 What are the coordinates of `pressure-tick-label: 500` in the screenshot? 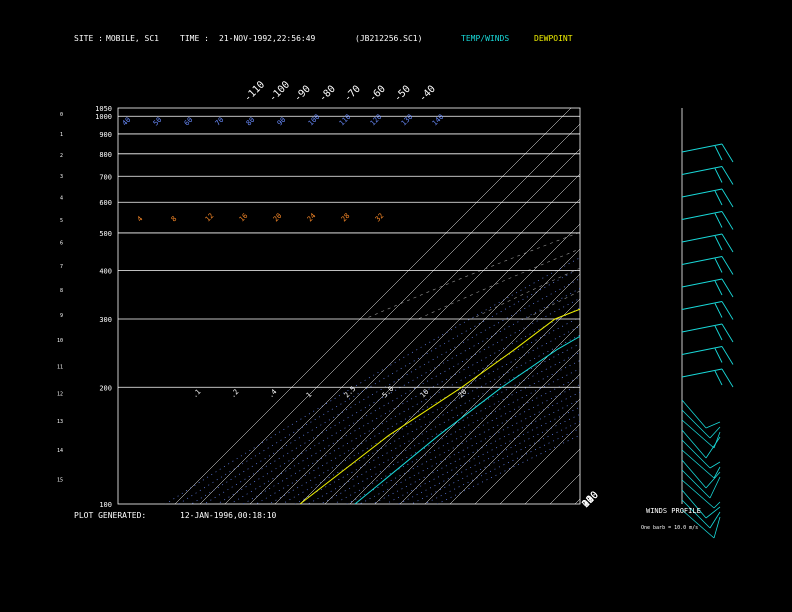 It's located at (105, 234).